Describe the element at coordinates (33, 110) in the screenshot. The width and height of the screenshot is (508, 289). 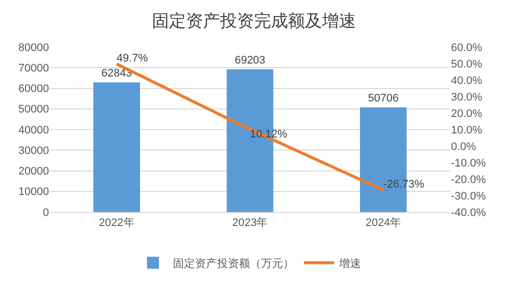
I see `y-tick-label: 50000` at that location.